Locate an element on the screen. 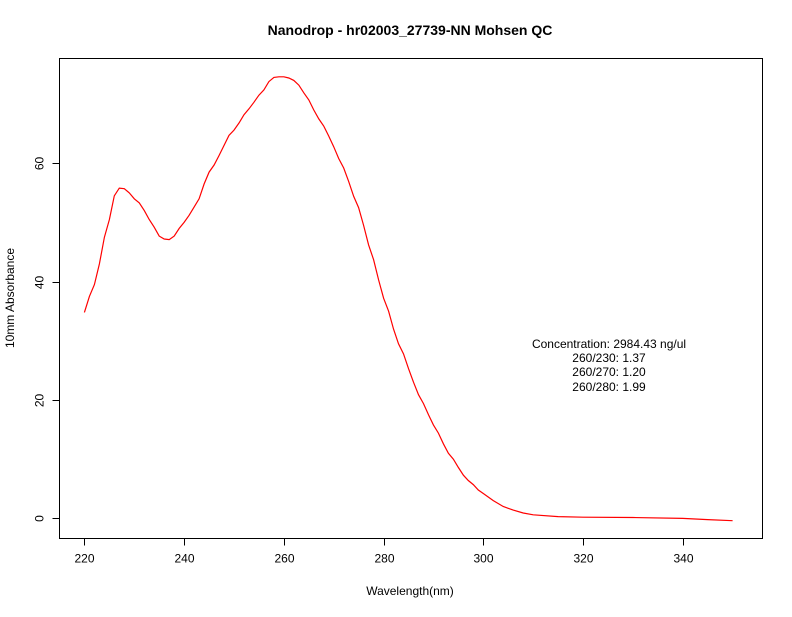 The image size is (792, 617). chart-title: Nanodrop - hr02003_27739-NN Mohsen QC is located at coordinates (410, 30).